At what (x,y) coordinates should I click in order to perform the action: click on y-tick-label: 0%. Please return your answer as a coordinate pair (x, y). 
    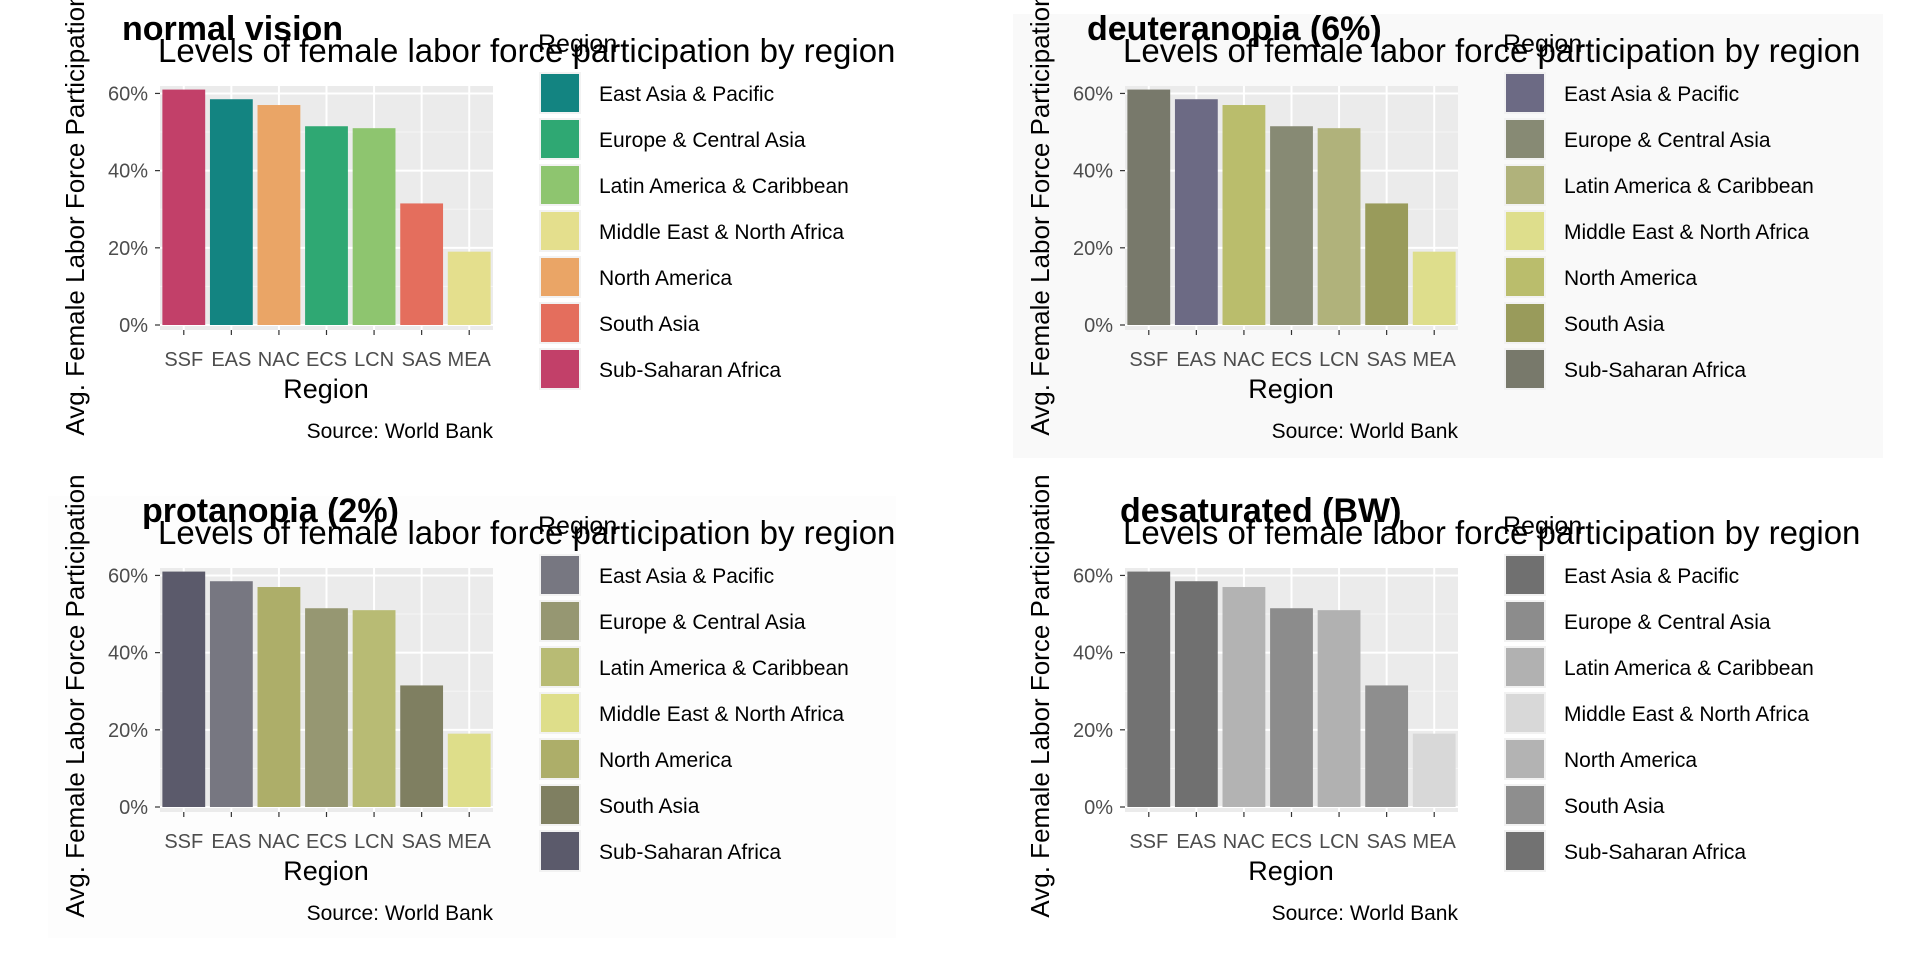
    Looking at the image, I should click on (1098, 808).